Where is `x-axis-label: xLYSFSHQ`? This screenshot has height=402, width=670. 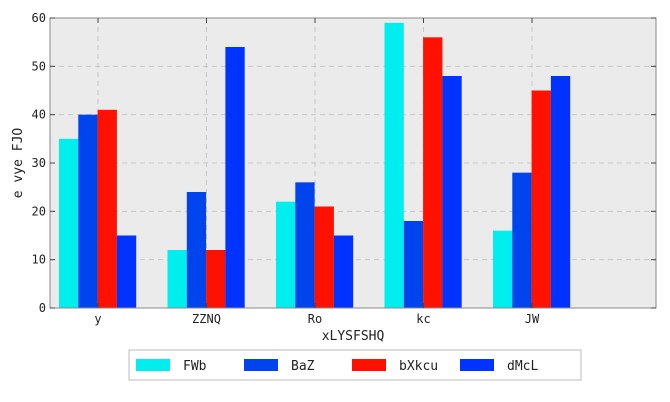
x-axis-label: xLYSFSHQ is located at coordinates (353, 336).